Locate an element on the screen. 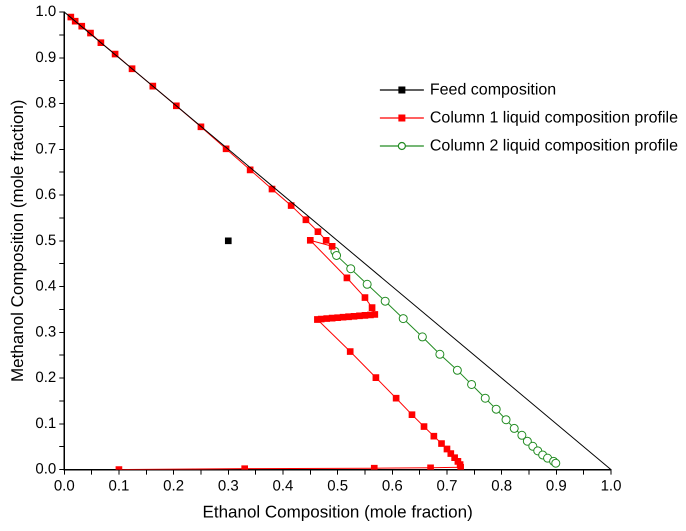 The width and height of the screenshot is (686, 531). y-tick-label: 0.4 is located at coordinates (45, 286).